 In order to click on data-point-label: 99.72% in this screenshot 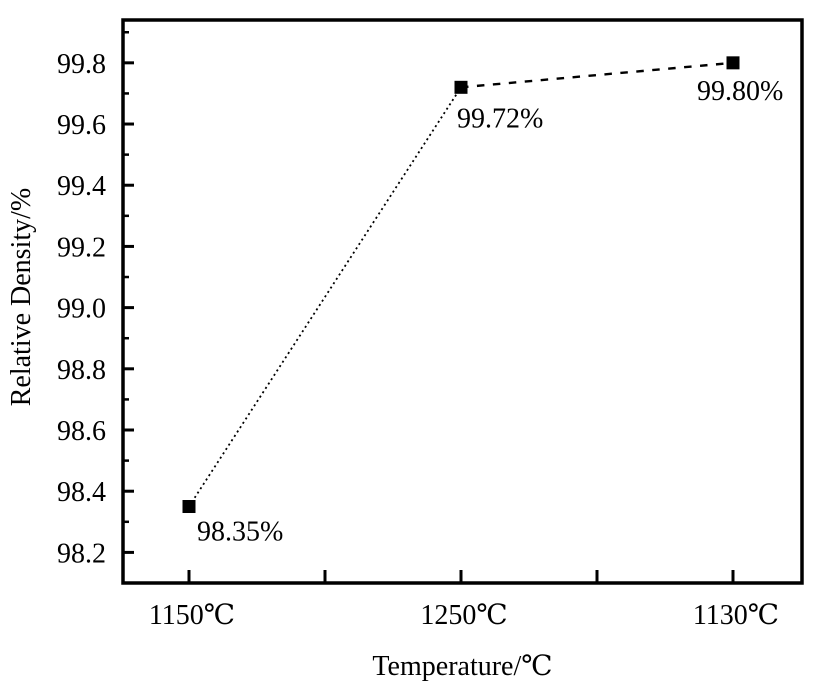, I will do `click(500, 118)`.